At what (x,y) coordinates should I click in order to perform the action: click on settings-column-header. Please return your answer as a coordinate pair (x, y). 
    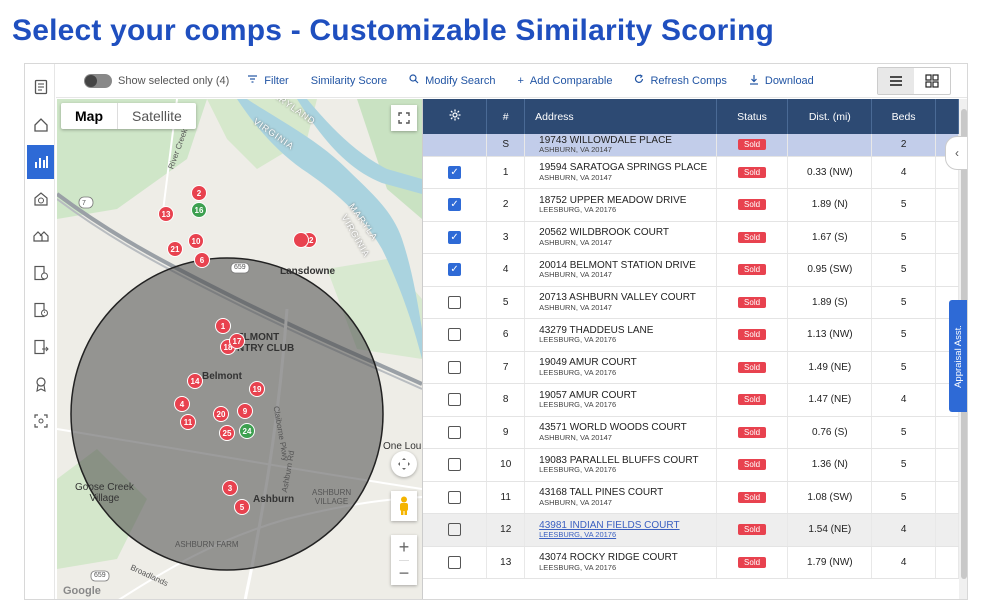
    Looking at the image, I should click on (455, 116).